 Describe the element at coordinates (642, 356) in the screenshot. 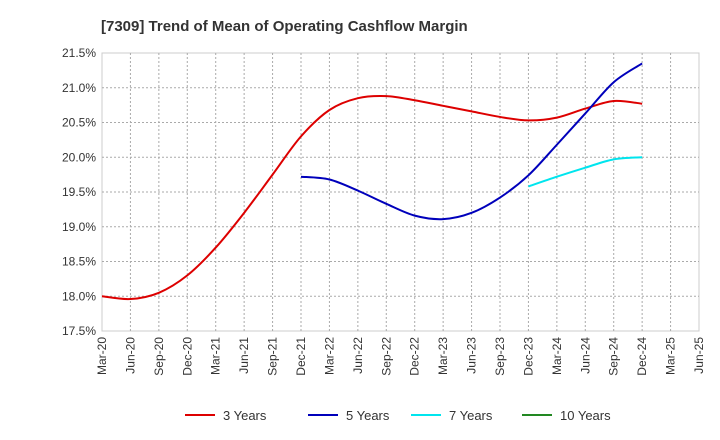

I see `x-tick-label: Dec-24` at that location.